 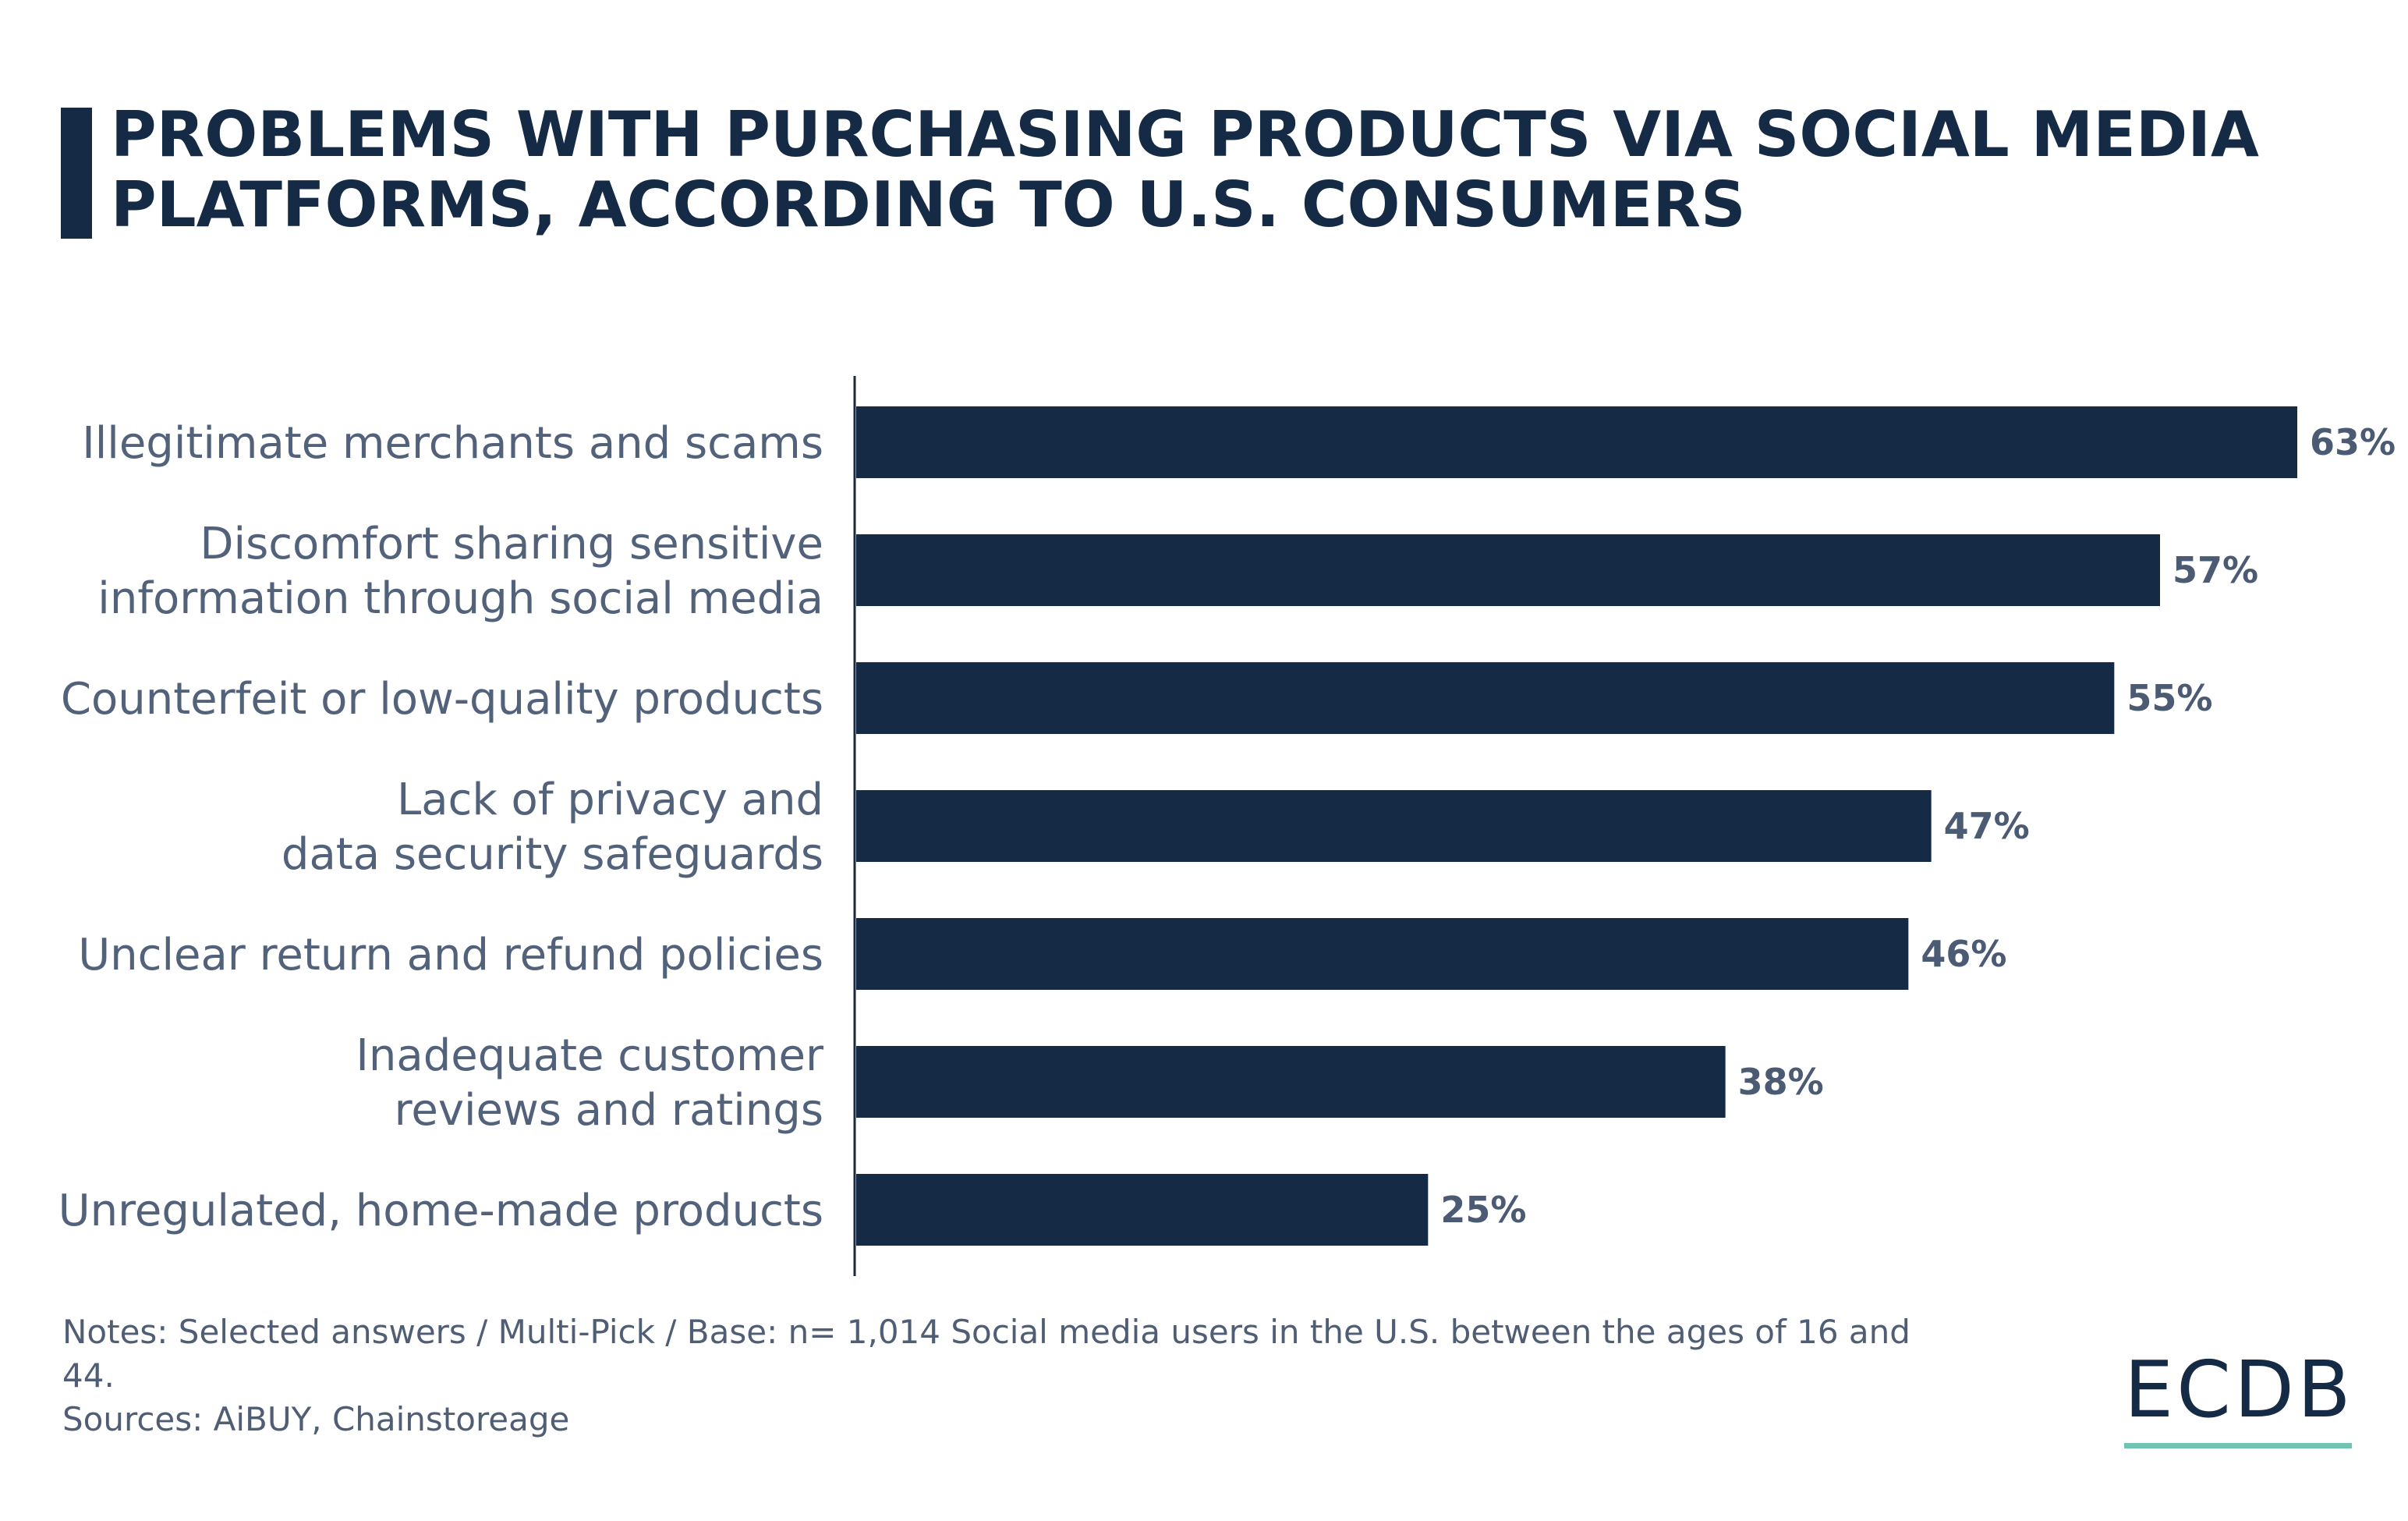 I want to click on category-label-2-line-2: information through social media, so click(x=460, y=599).